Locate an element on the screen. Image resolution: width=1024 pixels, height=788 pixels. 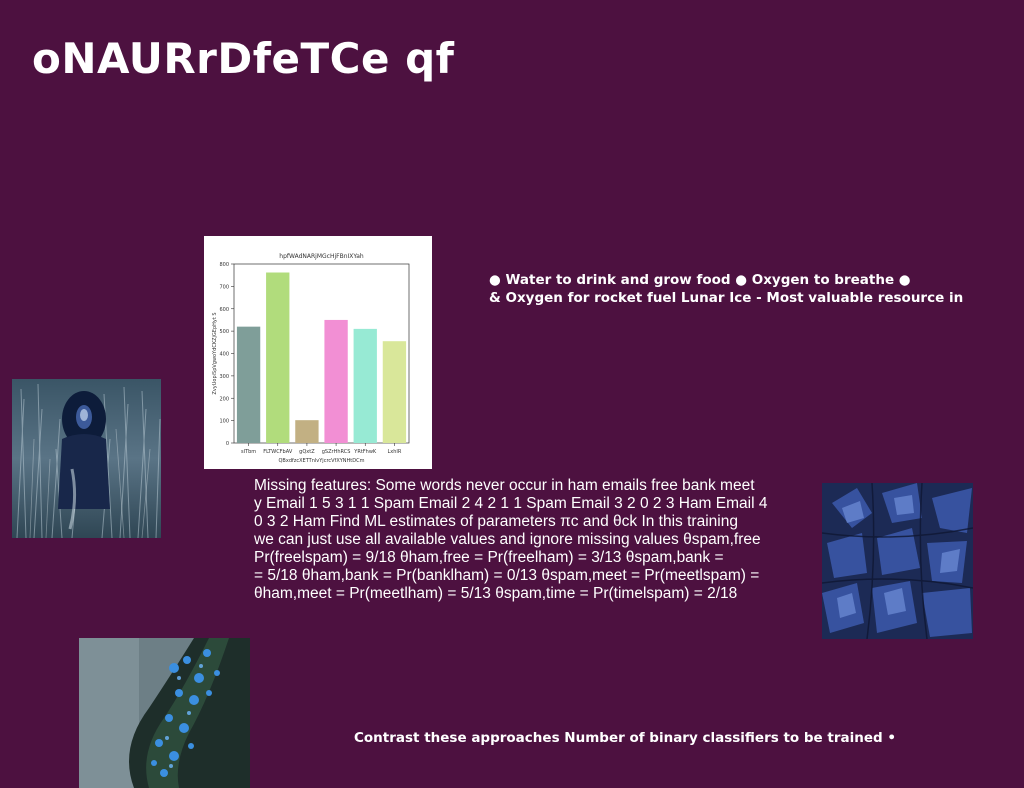
chart-y-tick-label: 500 is located at coordinates (224, 332).